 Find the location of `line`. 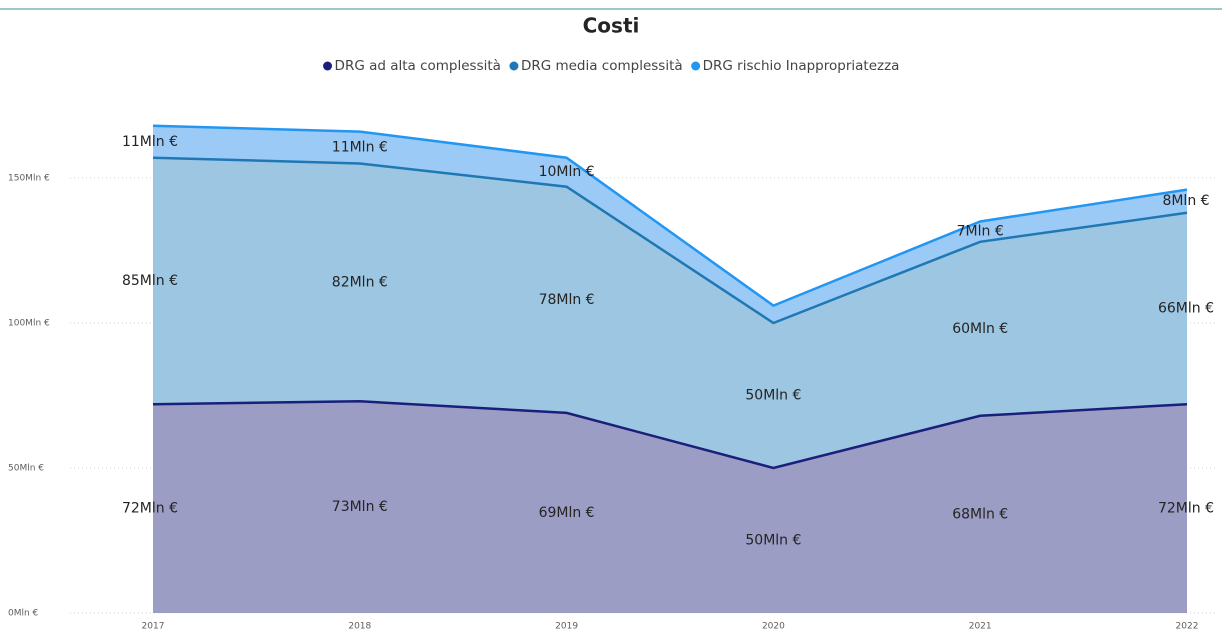

line is located at coordinates (670, 435).